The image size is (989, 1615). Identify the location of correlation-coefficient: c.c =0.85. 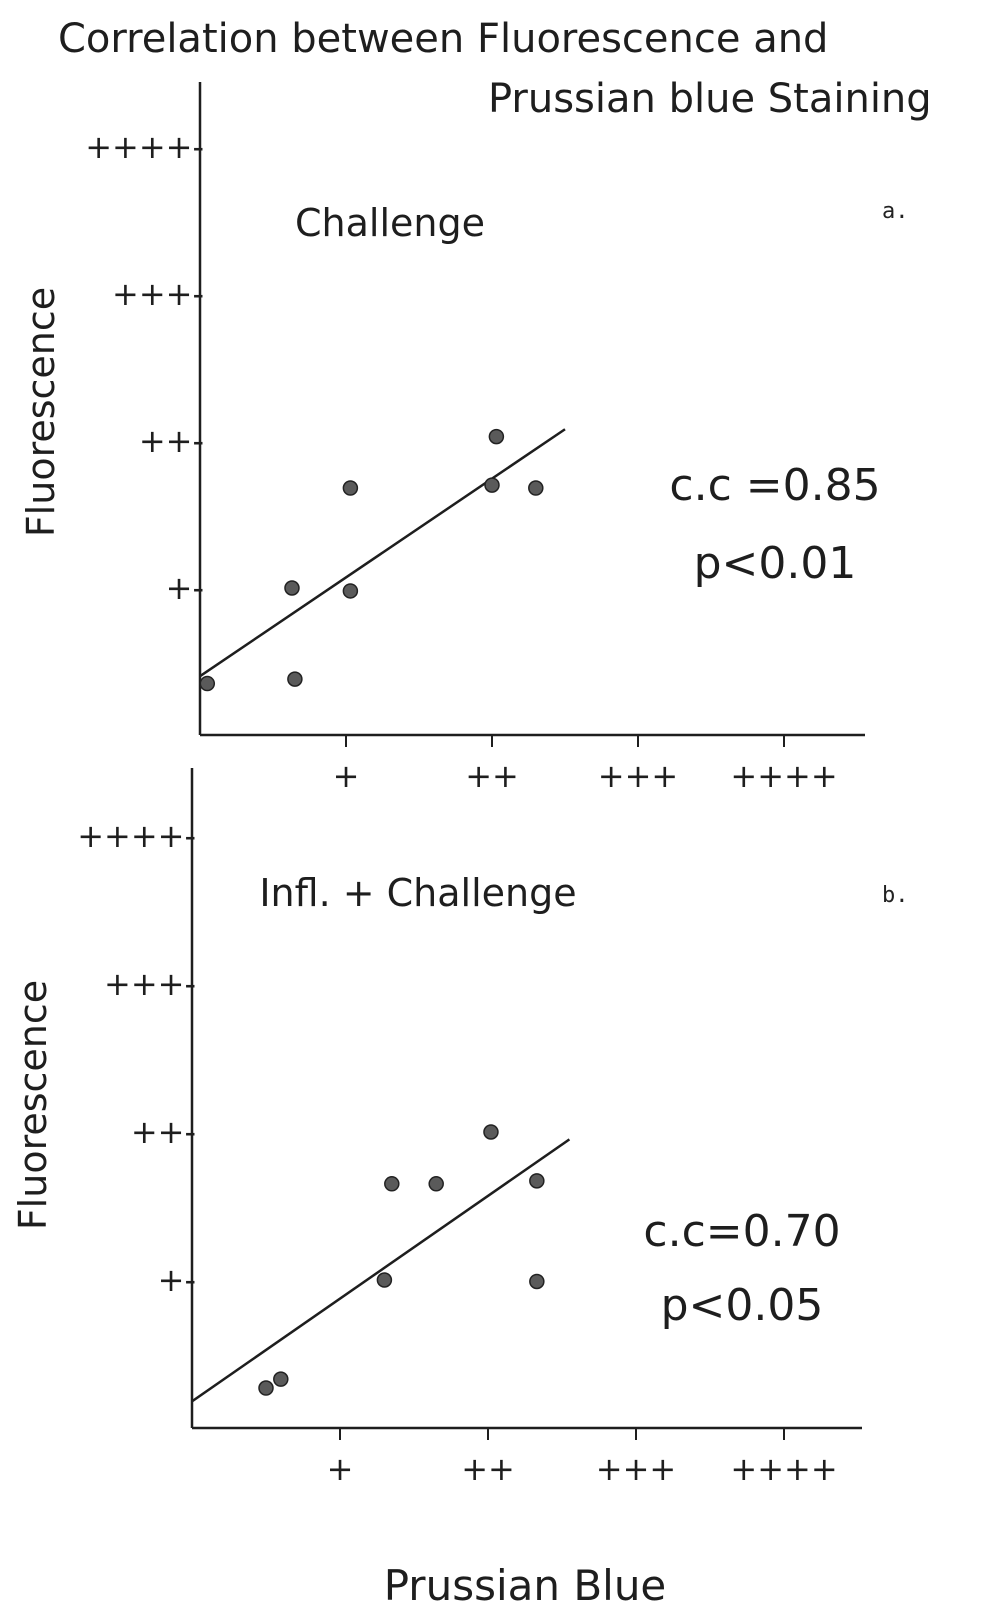
(774, 485).